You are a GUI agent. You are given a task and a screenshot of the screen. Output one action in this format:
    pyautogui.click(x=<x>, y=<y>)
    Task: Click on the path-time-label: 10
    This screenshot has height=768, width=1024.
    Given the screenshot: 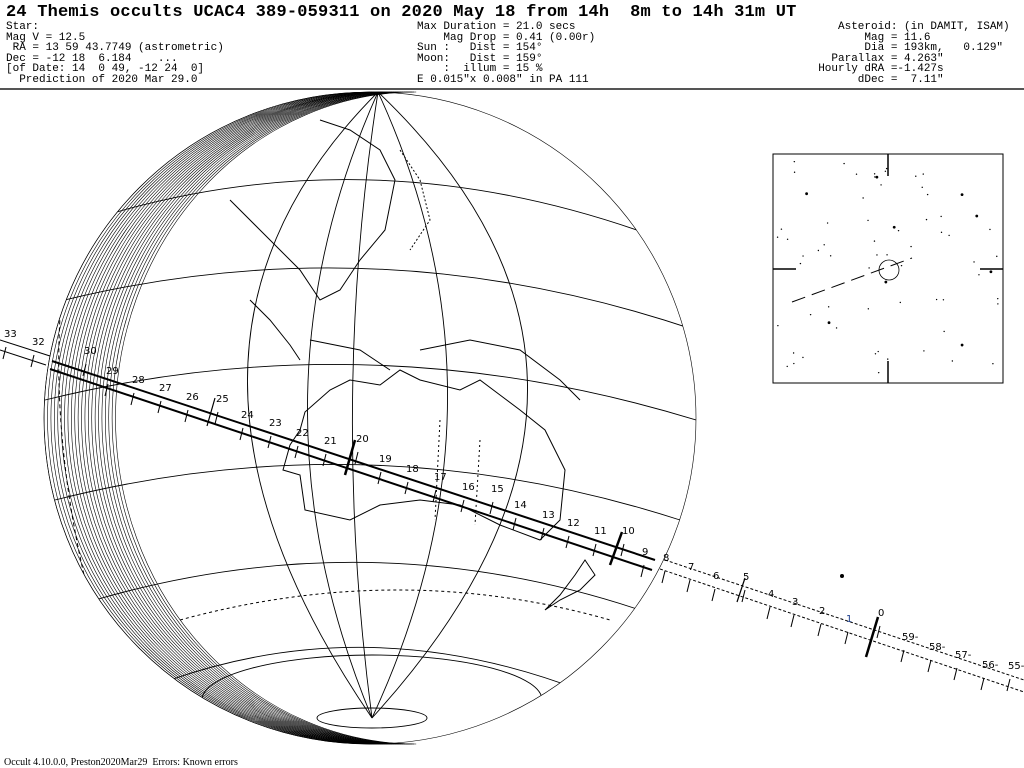 What is the action you would take?
    pyautogui.click(x=628, y=531)
    